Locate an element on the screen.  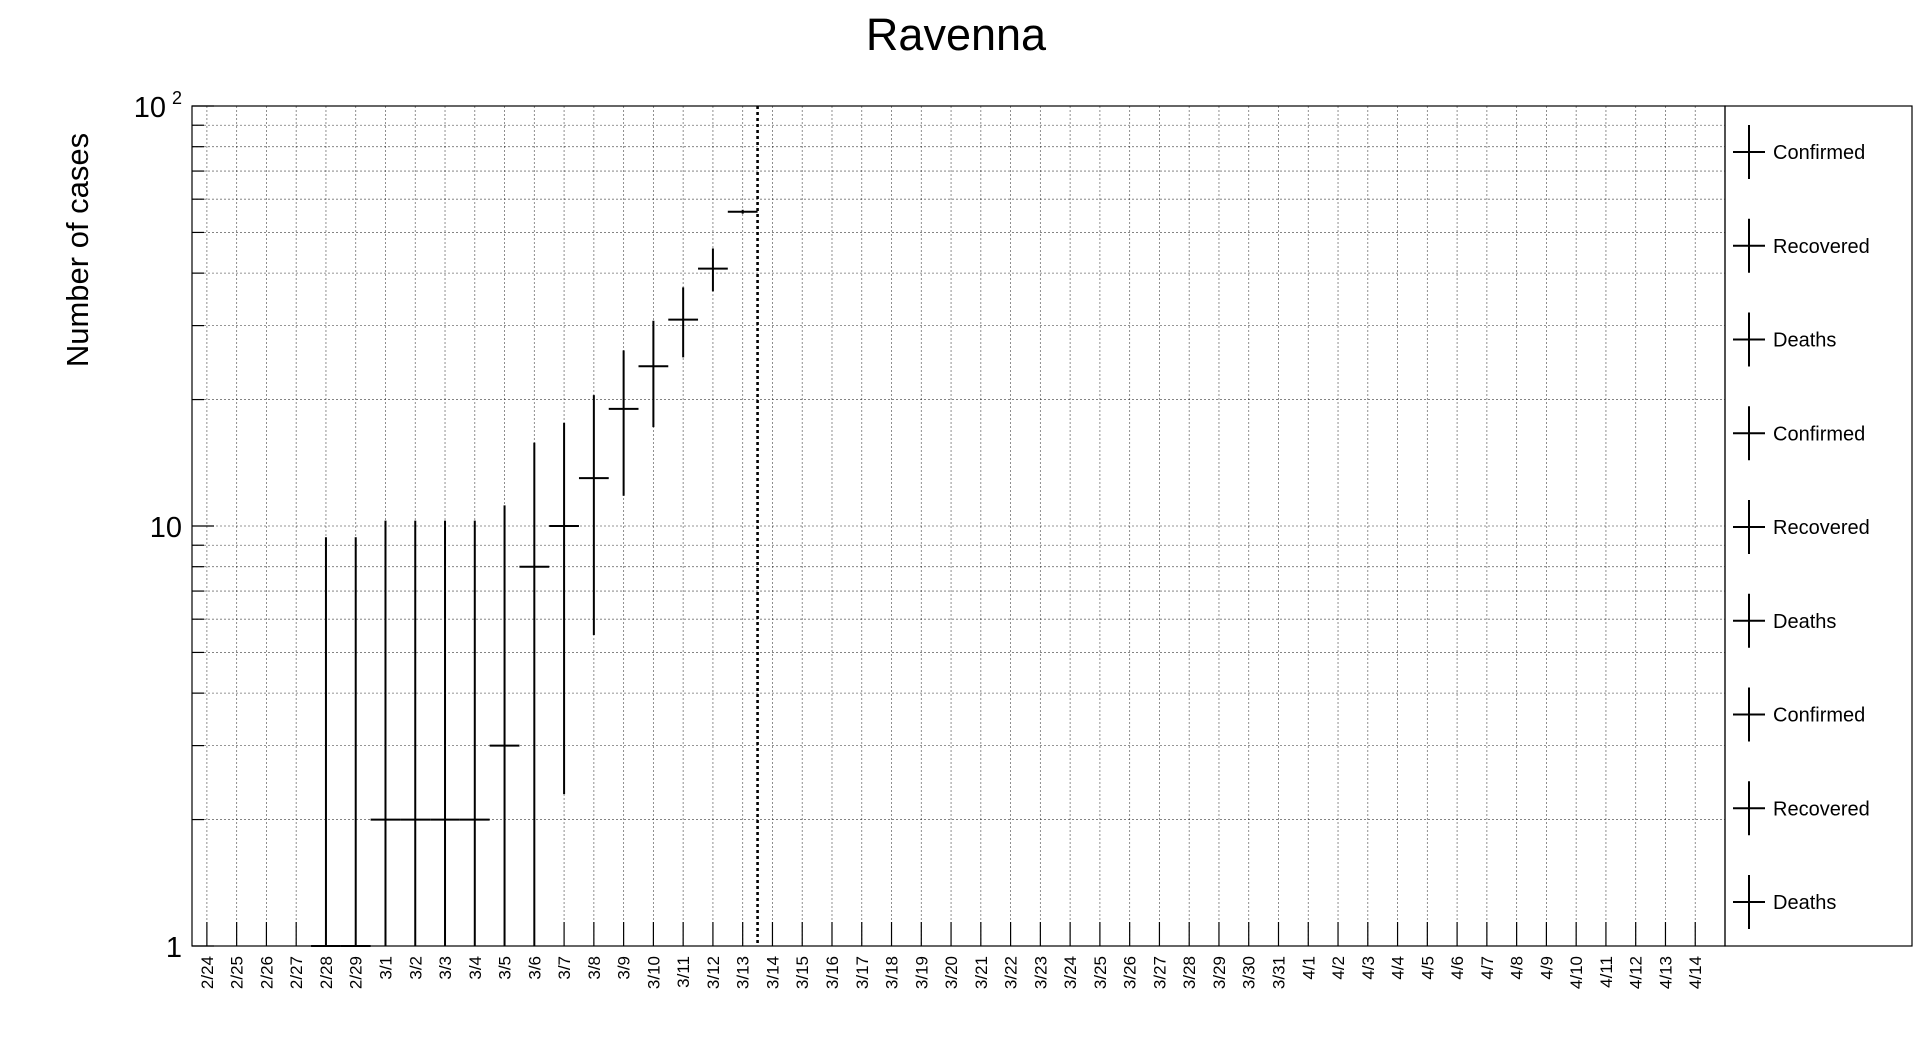
x-tick-label: 4/4 is located at coordinates (1398, 968).